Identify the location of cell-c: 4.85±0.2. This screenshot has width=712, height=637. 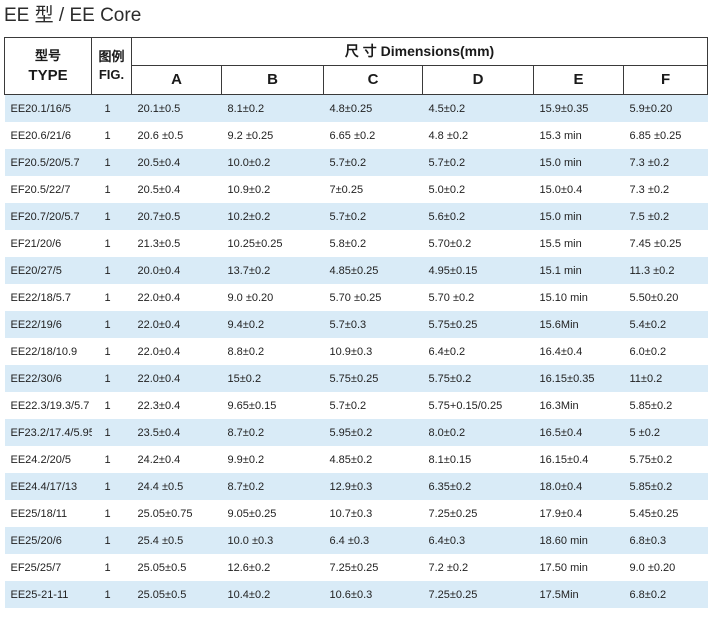
(373, 459).